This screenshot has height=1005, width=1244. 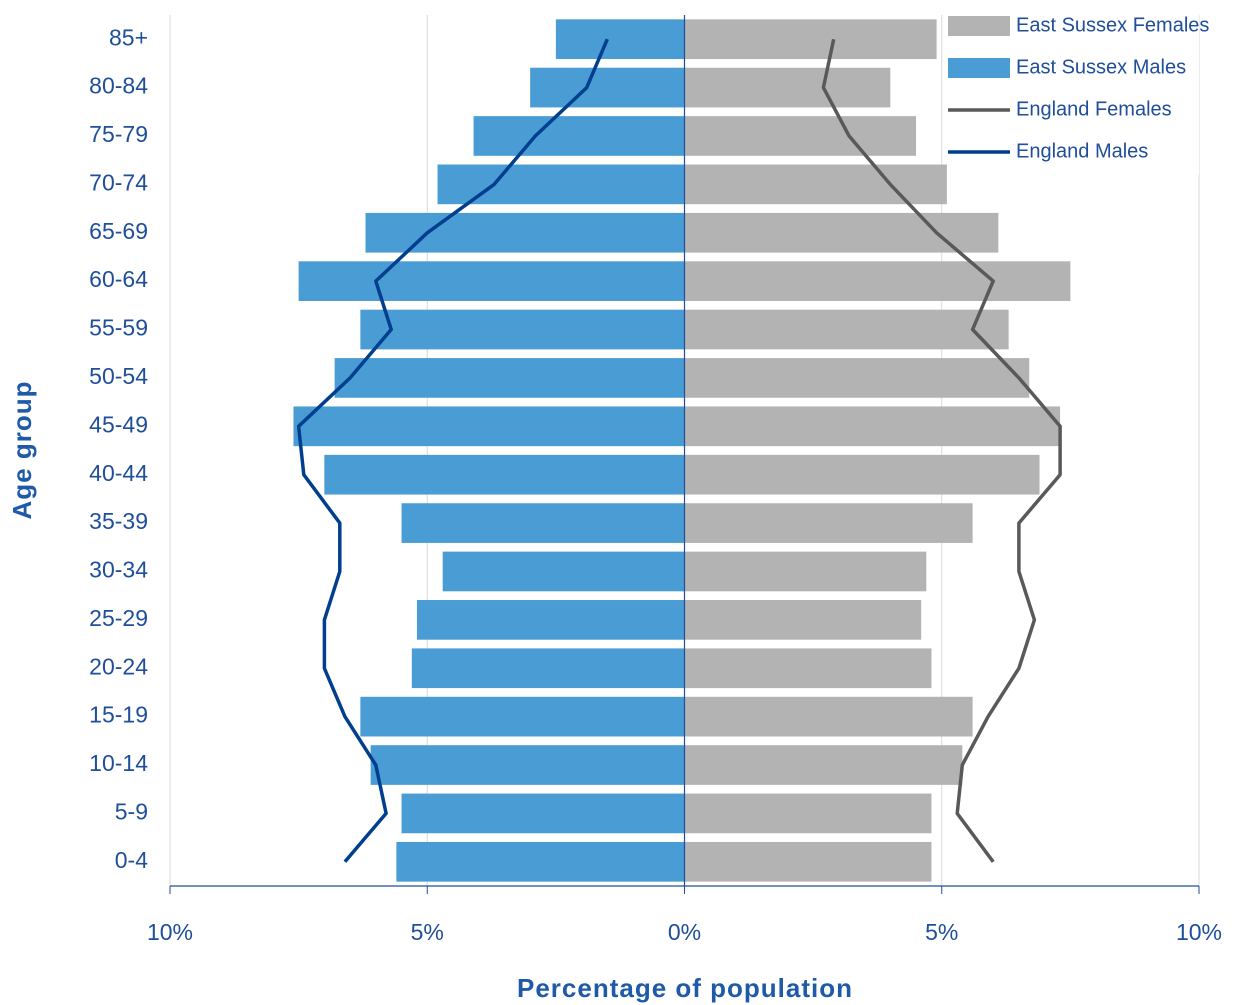 I want to click on y-tick-label: 45-49, so click(x=118, y=424).